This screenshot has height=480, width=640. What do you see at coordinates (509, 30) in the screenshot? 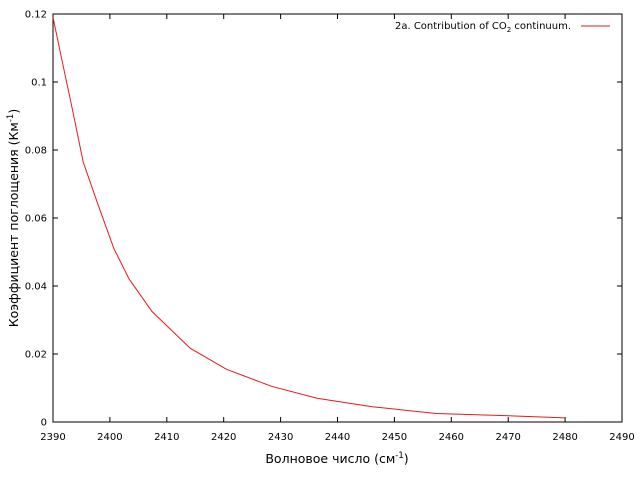
I see `legend-subscript: 2` at bounding box center [509, 30].